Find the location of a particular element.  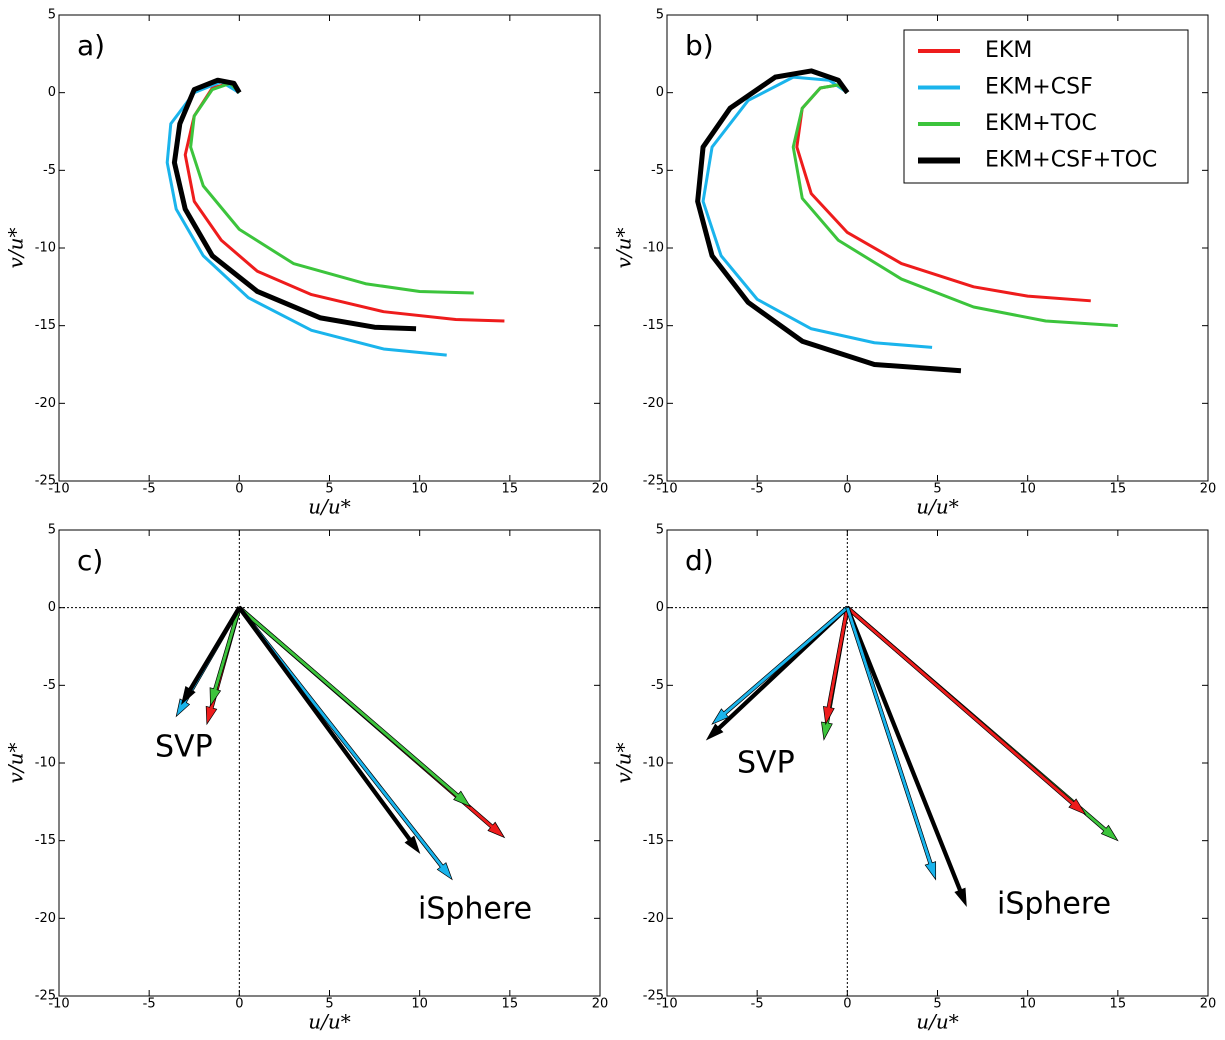

panel-title: c) is located at coordinates (90, 560).